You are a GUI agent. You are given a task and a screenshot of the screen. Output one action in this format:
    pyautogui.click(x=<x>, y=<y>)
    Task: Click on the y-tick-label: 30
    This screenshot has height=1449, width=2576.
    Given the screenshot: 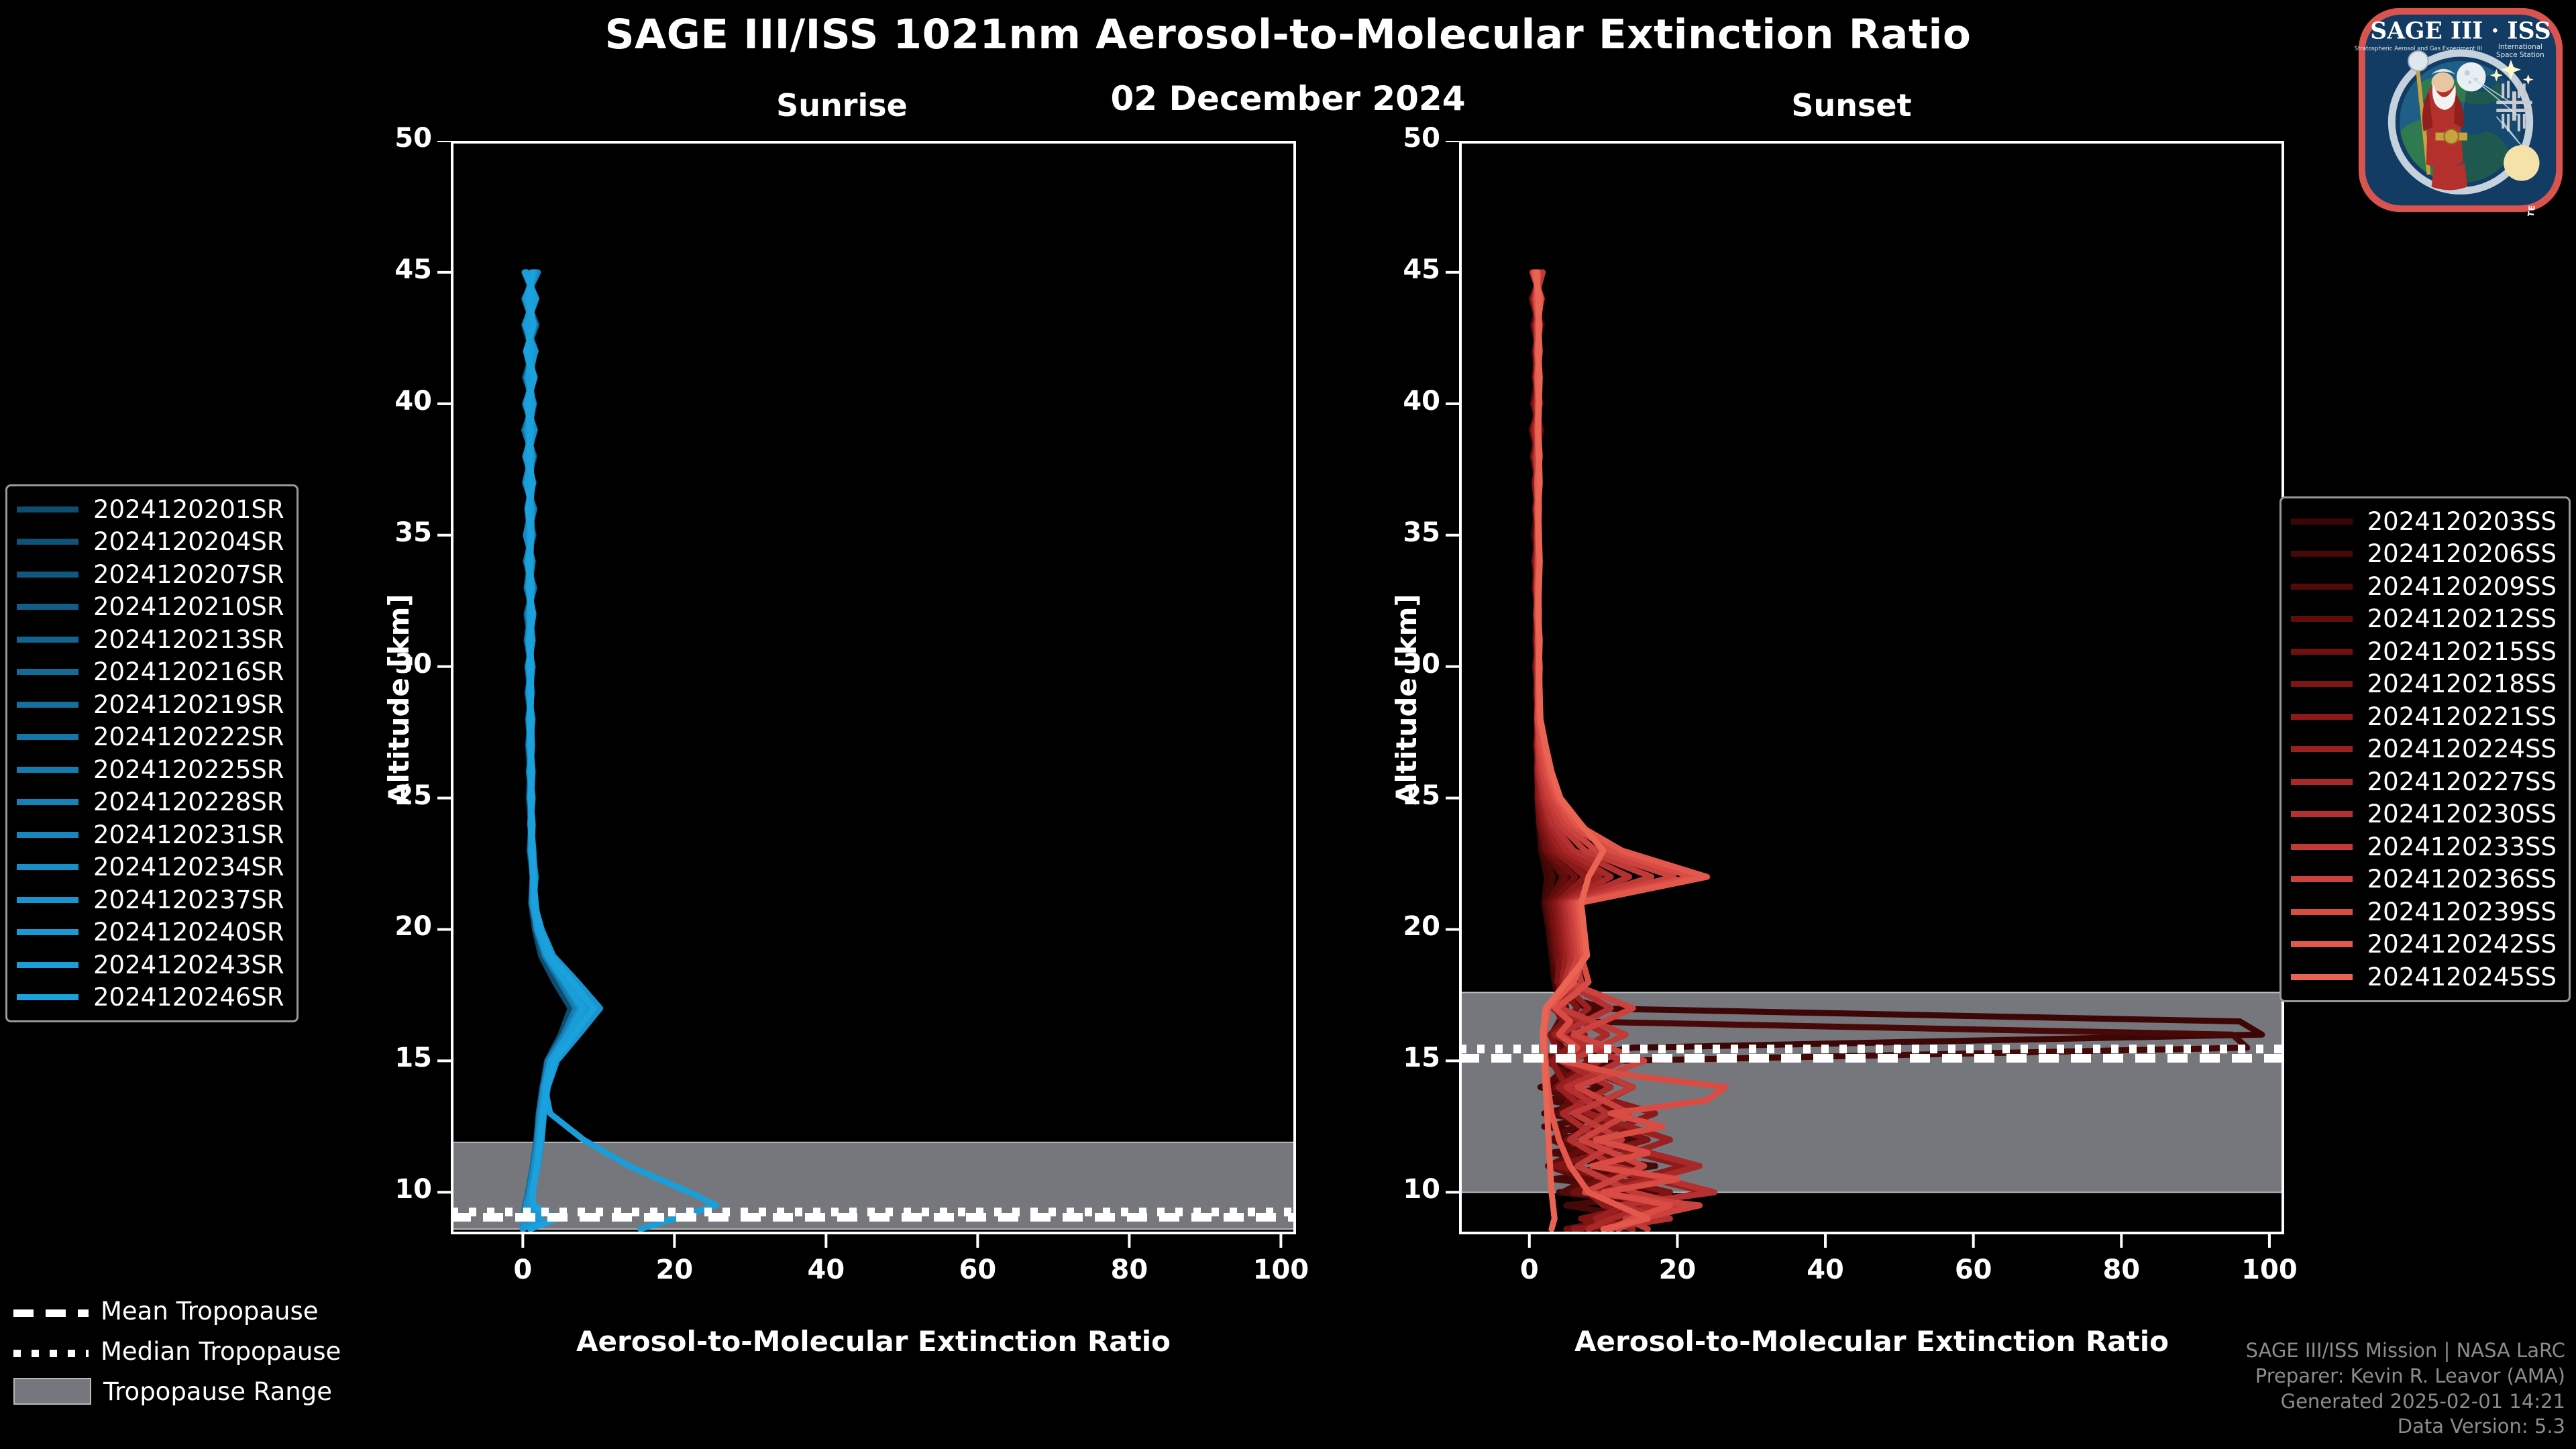 What is the action you would take?
    pyautogui.click(x=1421, y=664)
    